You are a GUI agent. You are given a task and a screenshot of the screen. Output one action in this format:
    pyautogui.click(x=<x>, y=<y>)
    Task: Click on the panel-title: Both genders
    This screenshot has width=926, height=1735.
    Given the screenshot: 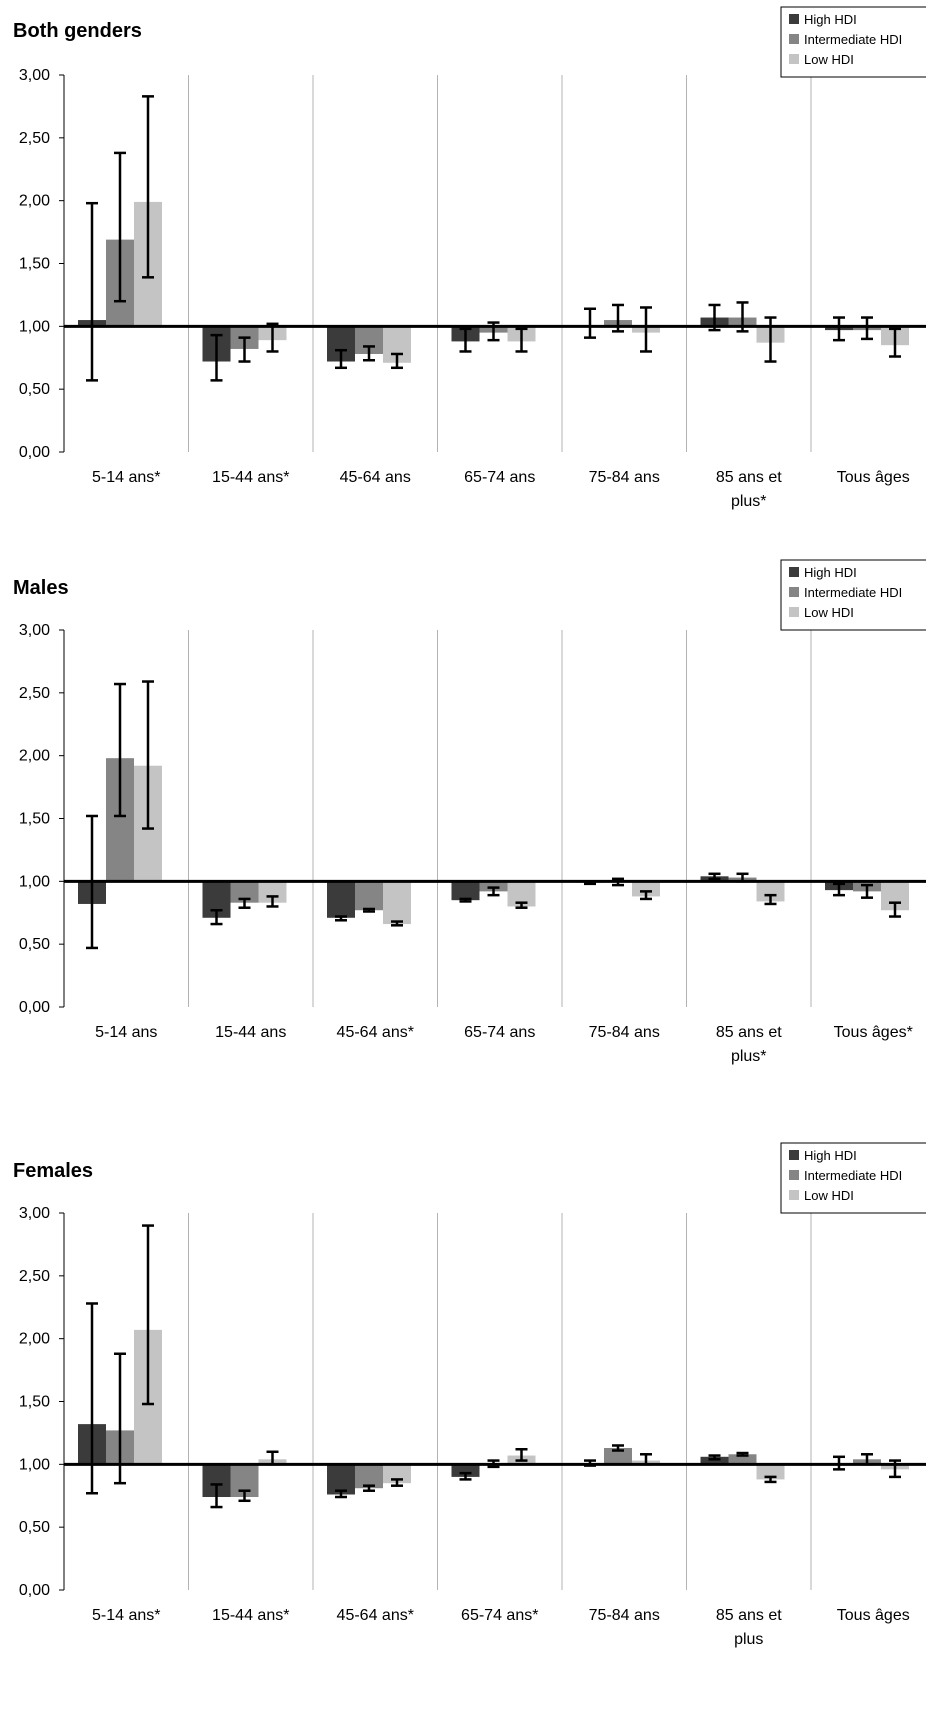 What is the action you would take?
    pyautogui.click(x=77, y=31)
    